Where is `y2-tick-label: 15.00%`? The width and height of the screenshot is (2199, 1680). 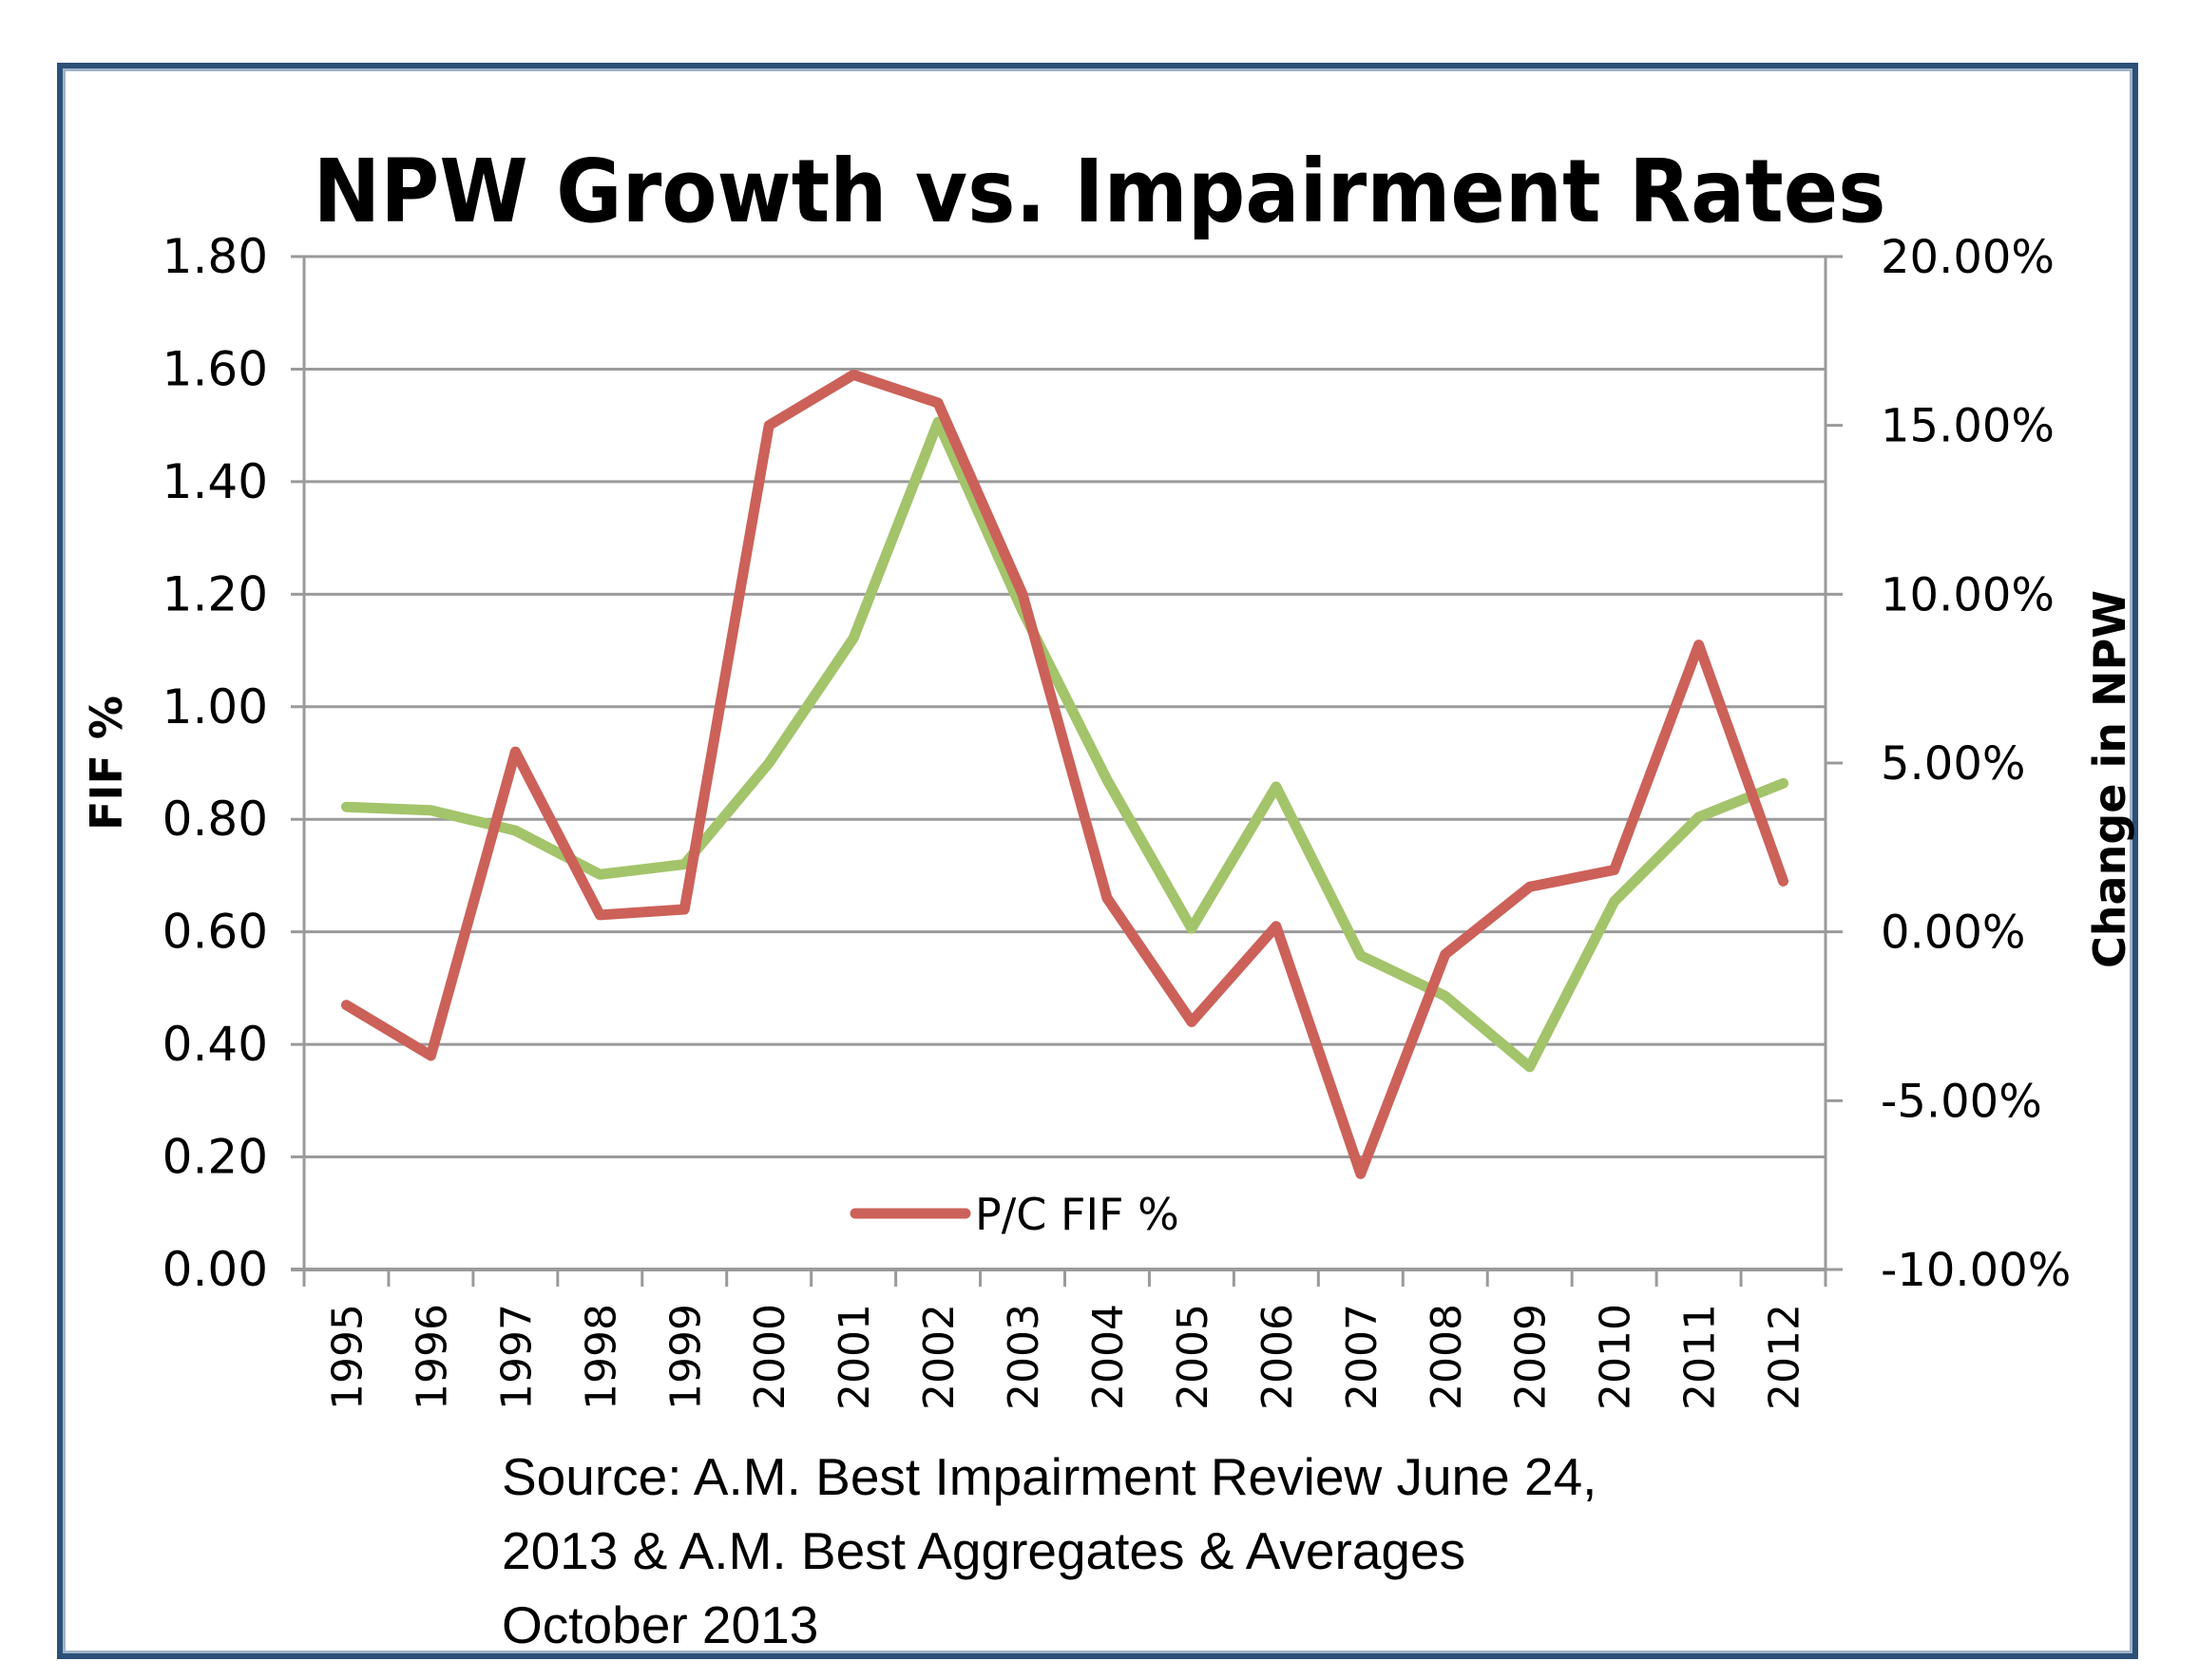 y2-tick-label: 15.00% is located at coordinates (1968, 426).